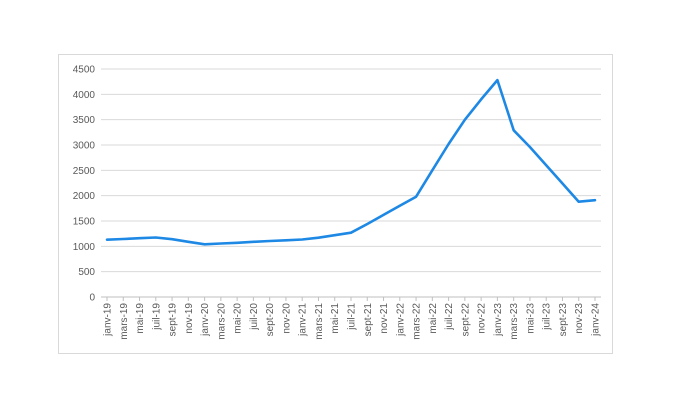 Image resolution: width=675 pixels, height=410 pixels. What do you see at coordinates (498, 320) in the screenshot?
I see `x-tick-label: janv-23` at bounding box center [498, 320].